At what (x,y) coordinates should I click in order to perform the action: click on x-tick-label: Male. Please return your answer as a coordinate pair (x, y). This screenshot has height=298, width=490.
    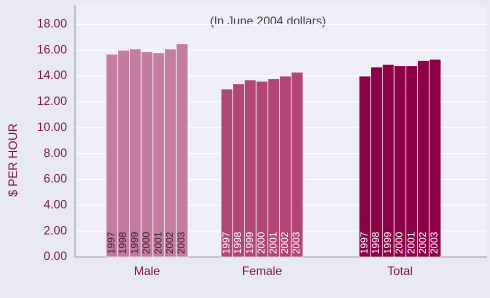
    Looking at the image, I should click on (147, 271).